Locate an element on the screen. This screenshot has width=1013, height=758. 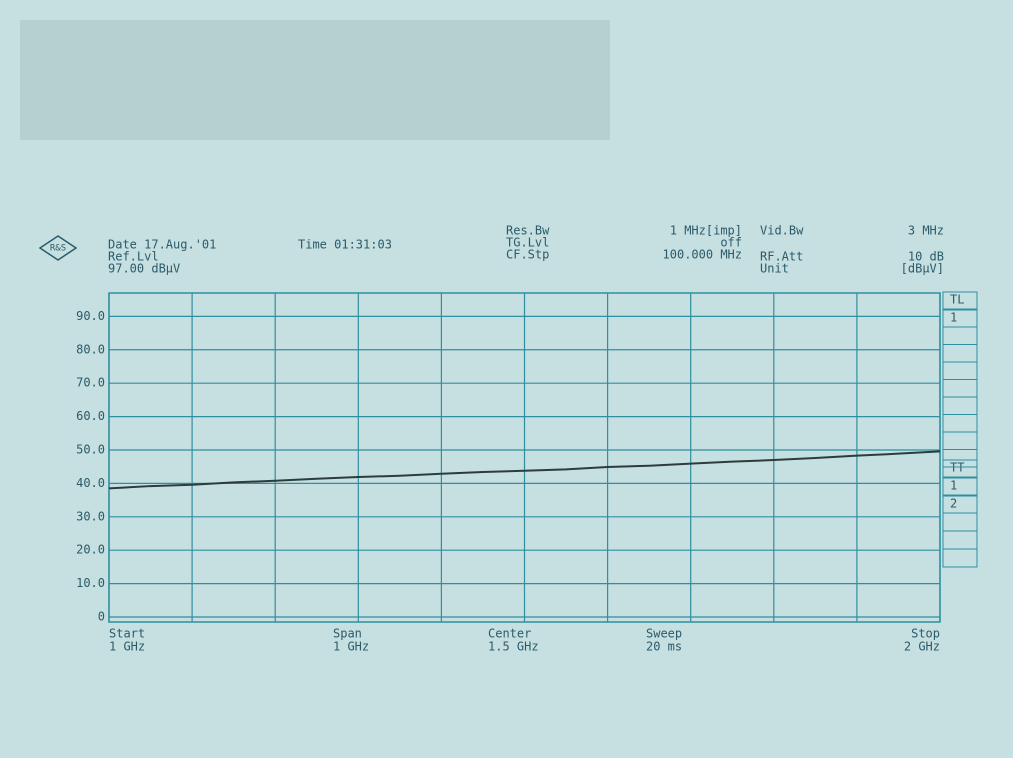
header-text: Vid.Bw is located at coordinates (782, 231).